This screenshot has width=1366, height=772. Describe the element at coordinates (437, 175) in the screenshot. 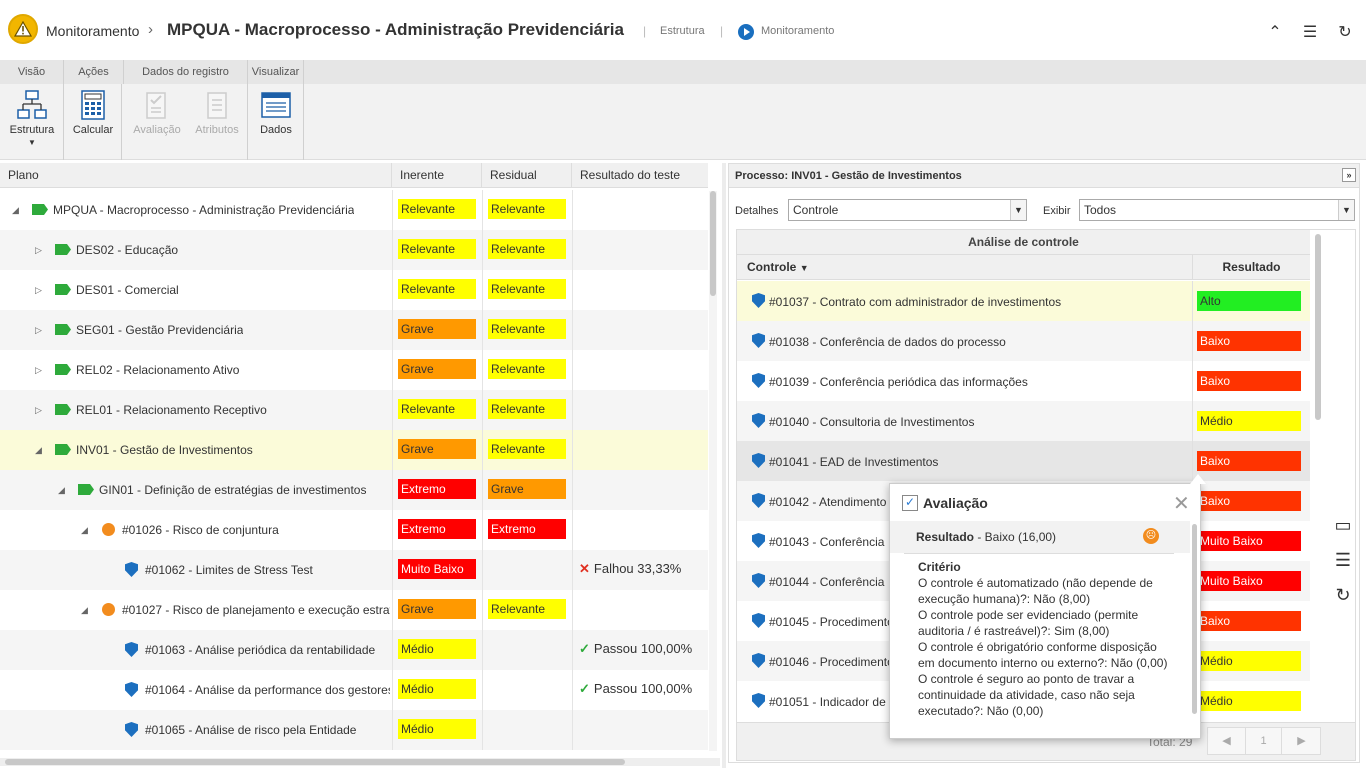

I see `col-inerente: Inerente` at that location.